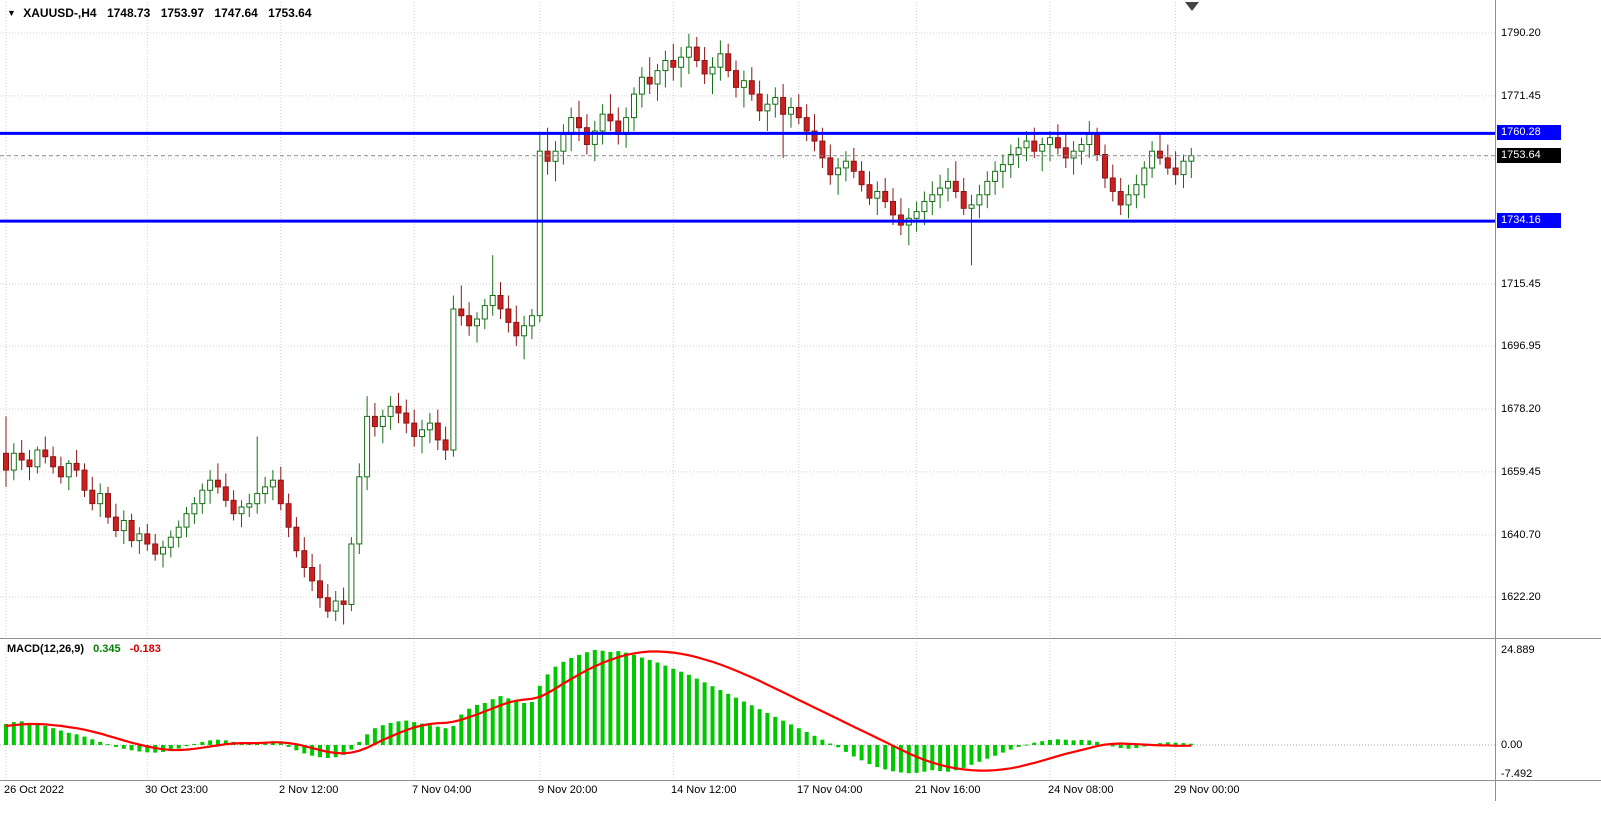 This screenshot has height=825, width=1601. Describe the element at coordinates (290, 13) in the screenshot. I see `ohlc-close: 1753.64` at that location.